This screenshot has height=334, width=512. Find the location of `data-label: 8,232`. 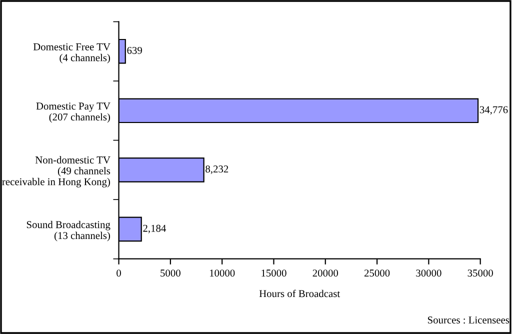

data-label: 8,232 is located at coordinates (217, 170).